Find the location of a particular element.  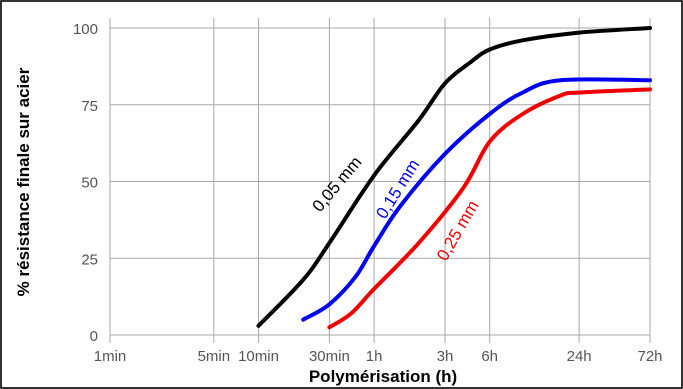

y-tick-label: 25 is located at coordinates (89, 259).